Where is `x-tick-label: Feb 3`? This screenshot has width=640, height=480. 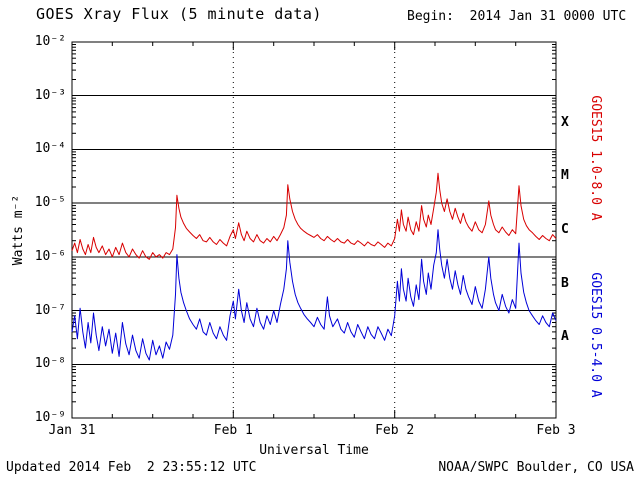
x-tick-label: Feb 3 is located at coordinates (556, 430).